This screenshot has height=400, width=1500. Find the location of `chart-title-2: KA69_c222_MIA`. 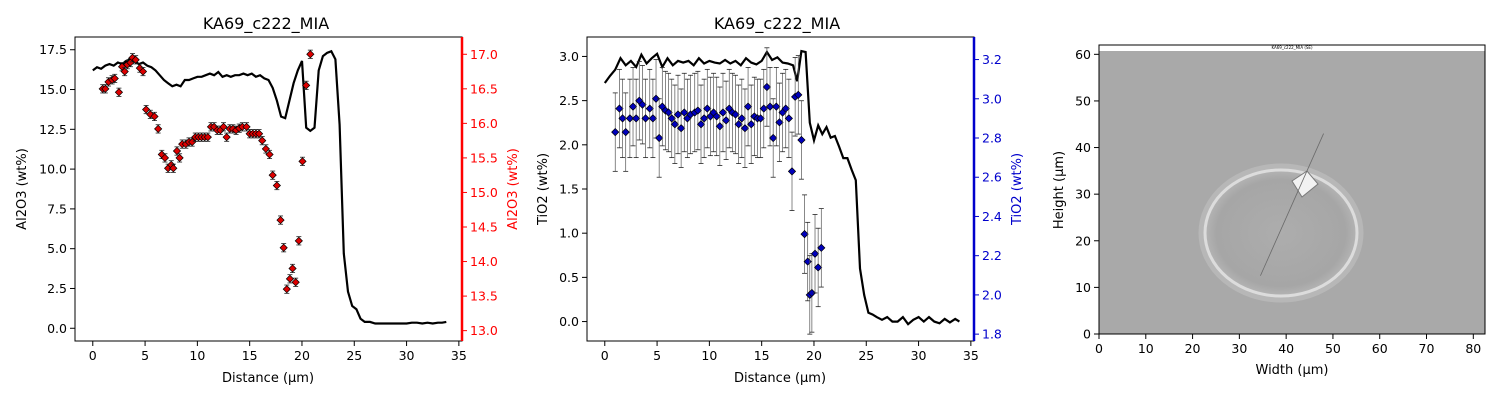

chart-title-2: KA69_c222_MIA is located at coordinates (777, 24).